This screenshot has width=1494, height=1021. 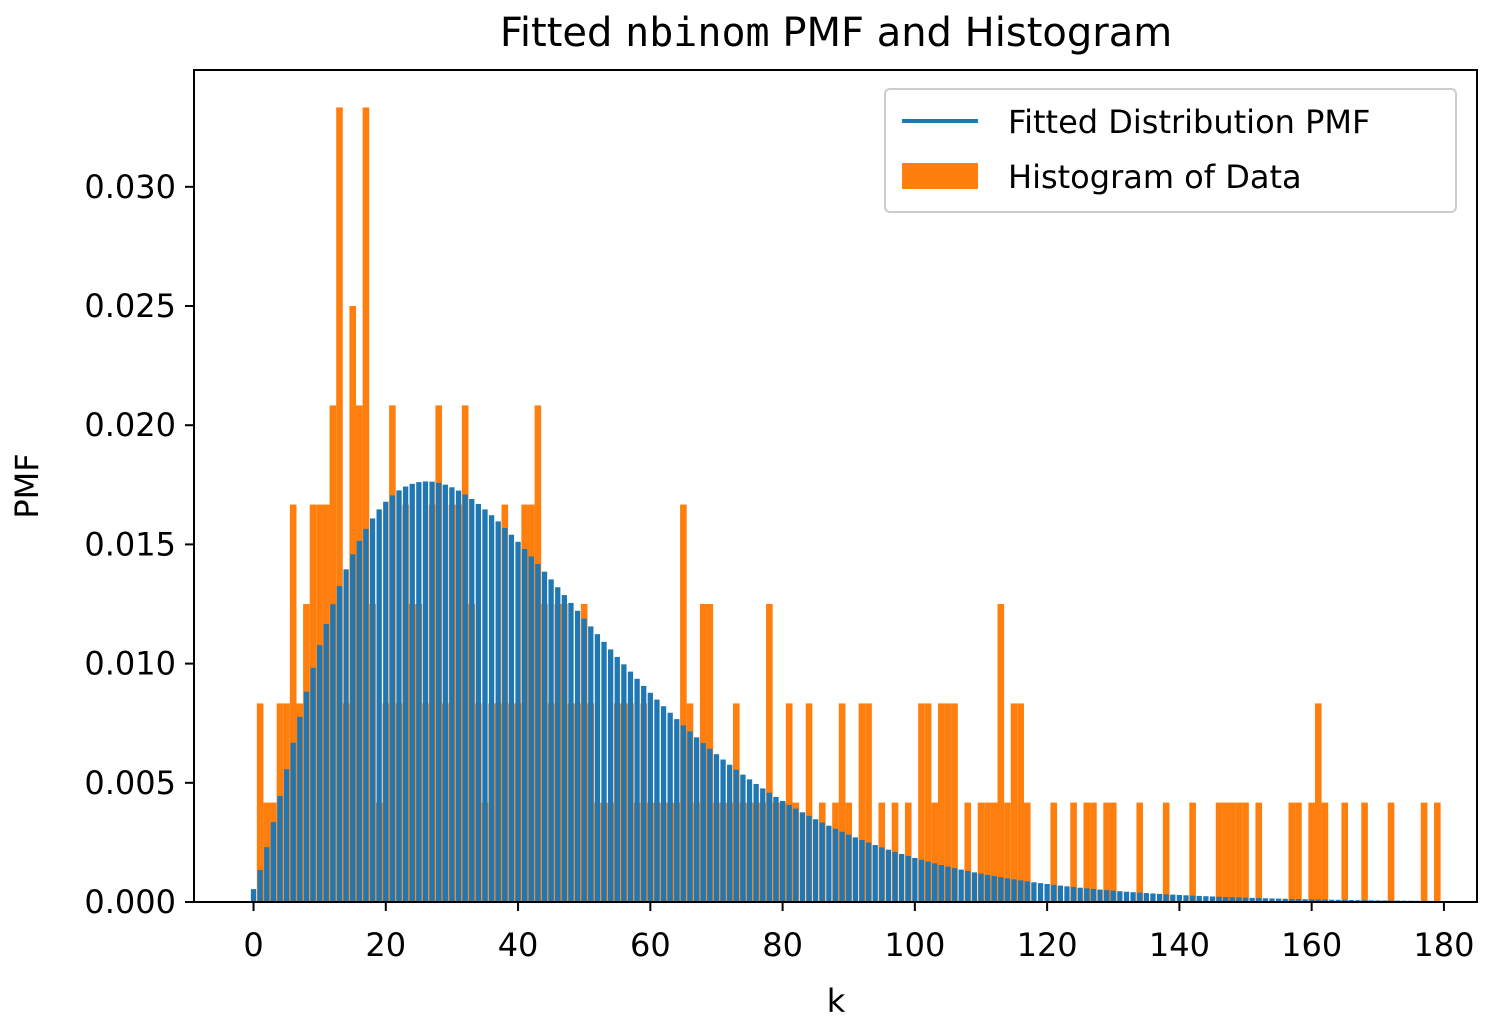 I want to click on x-tick-label: 140, so click(x=1179, y=945).